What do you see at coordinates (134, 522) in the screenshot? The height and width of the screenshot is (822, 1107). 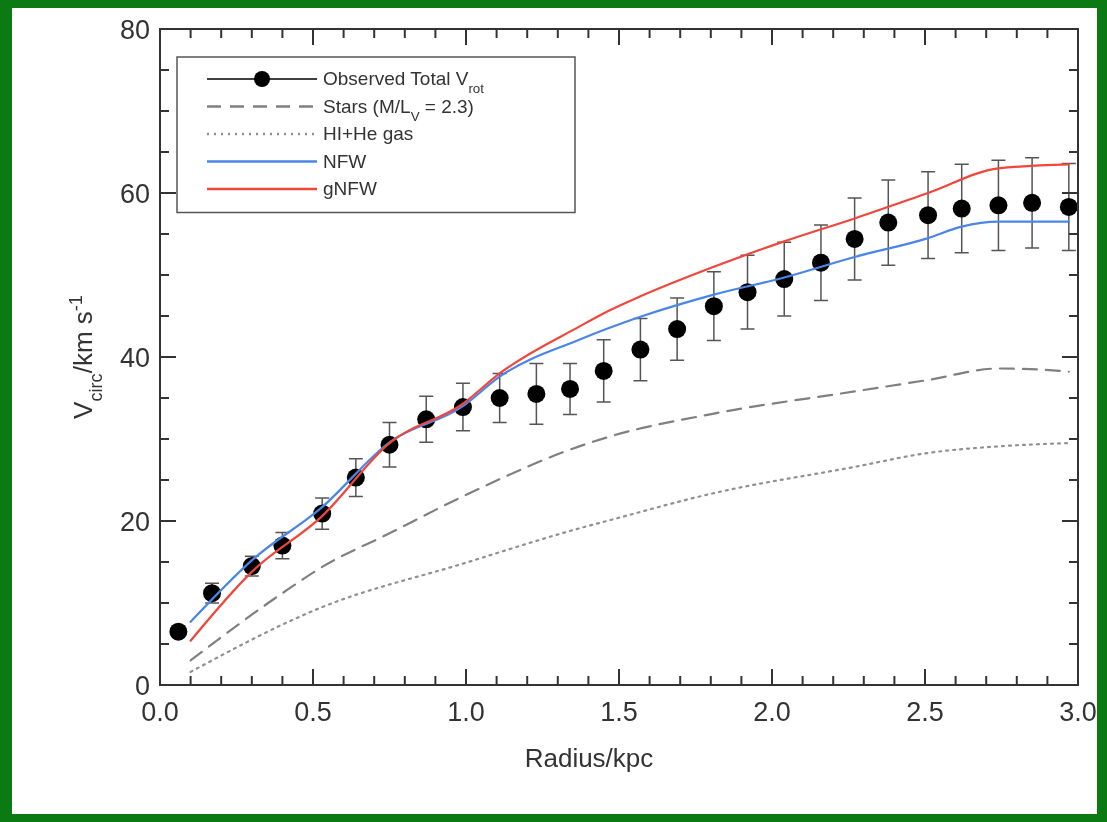 I see `y-tick-label: 20` at bounding box center [134, 522].